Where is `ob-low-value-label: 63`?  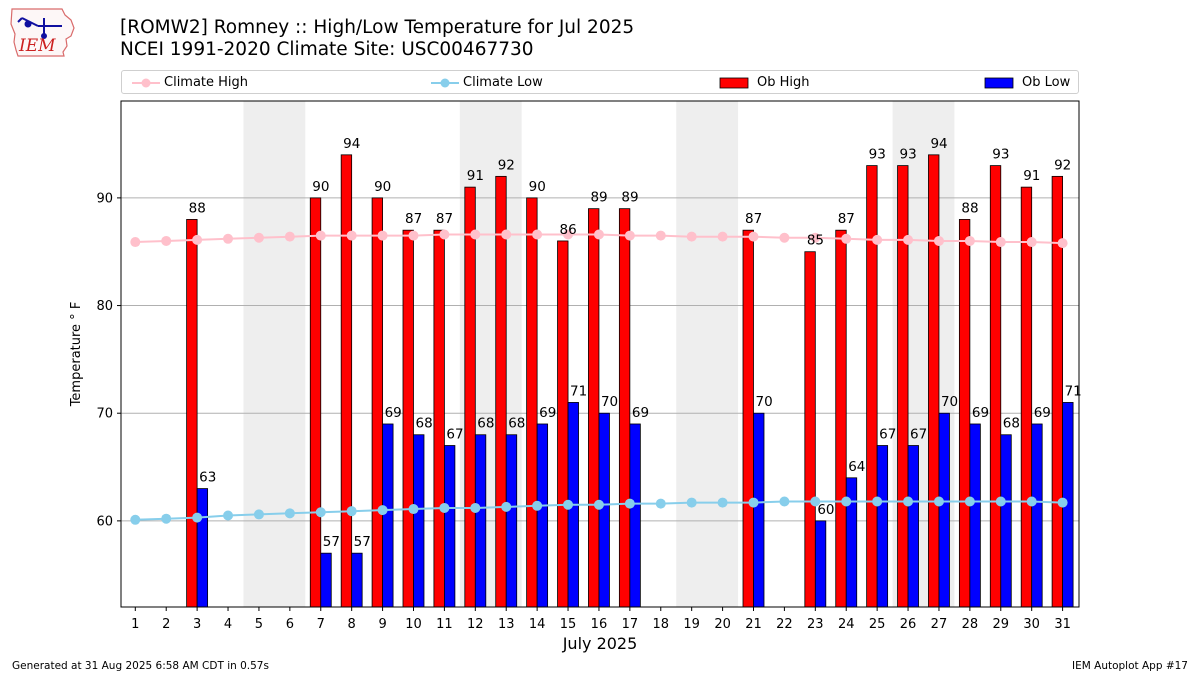
ob-low-value-label: 63 is located at coordinates (207, 478).